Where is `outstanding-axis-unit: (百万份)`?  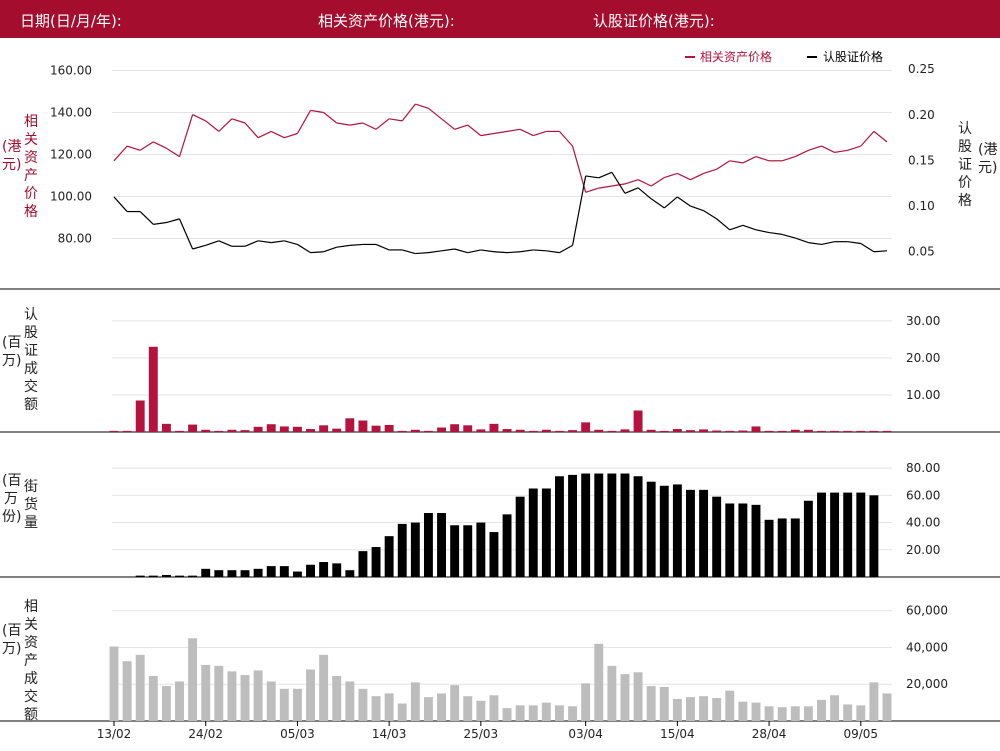
outstanding-axis-unit: (百万份) is located at coordinates (12, 499).